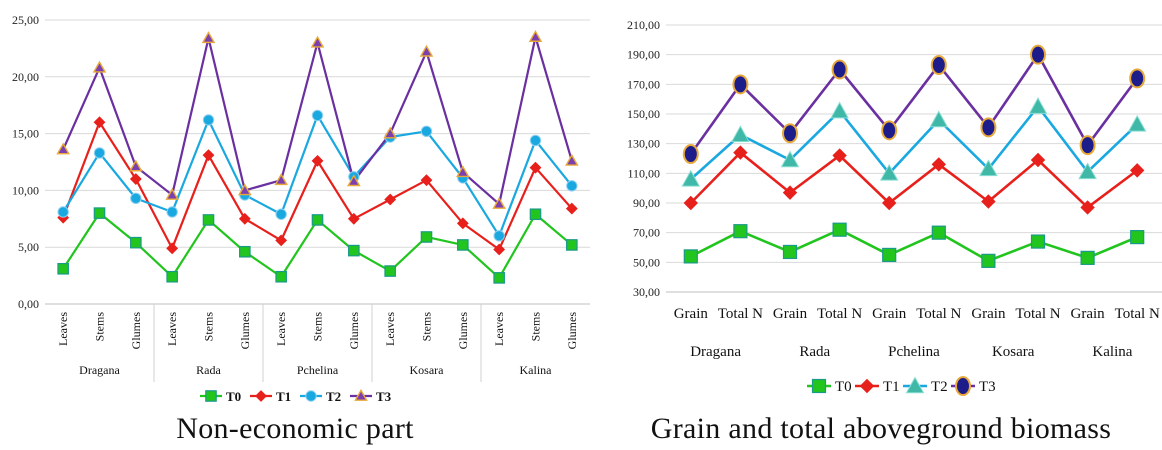 The width and height of the screenshot is (1162, 450). Describe the element at coordinates (646, 233) in the screenshot. I see `y-tick-label: 70,00` at that location.